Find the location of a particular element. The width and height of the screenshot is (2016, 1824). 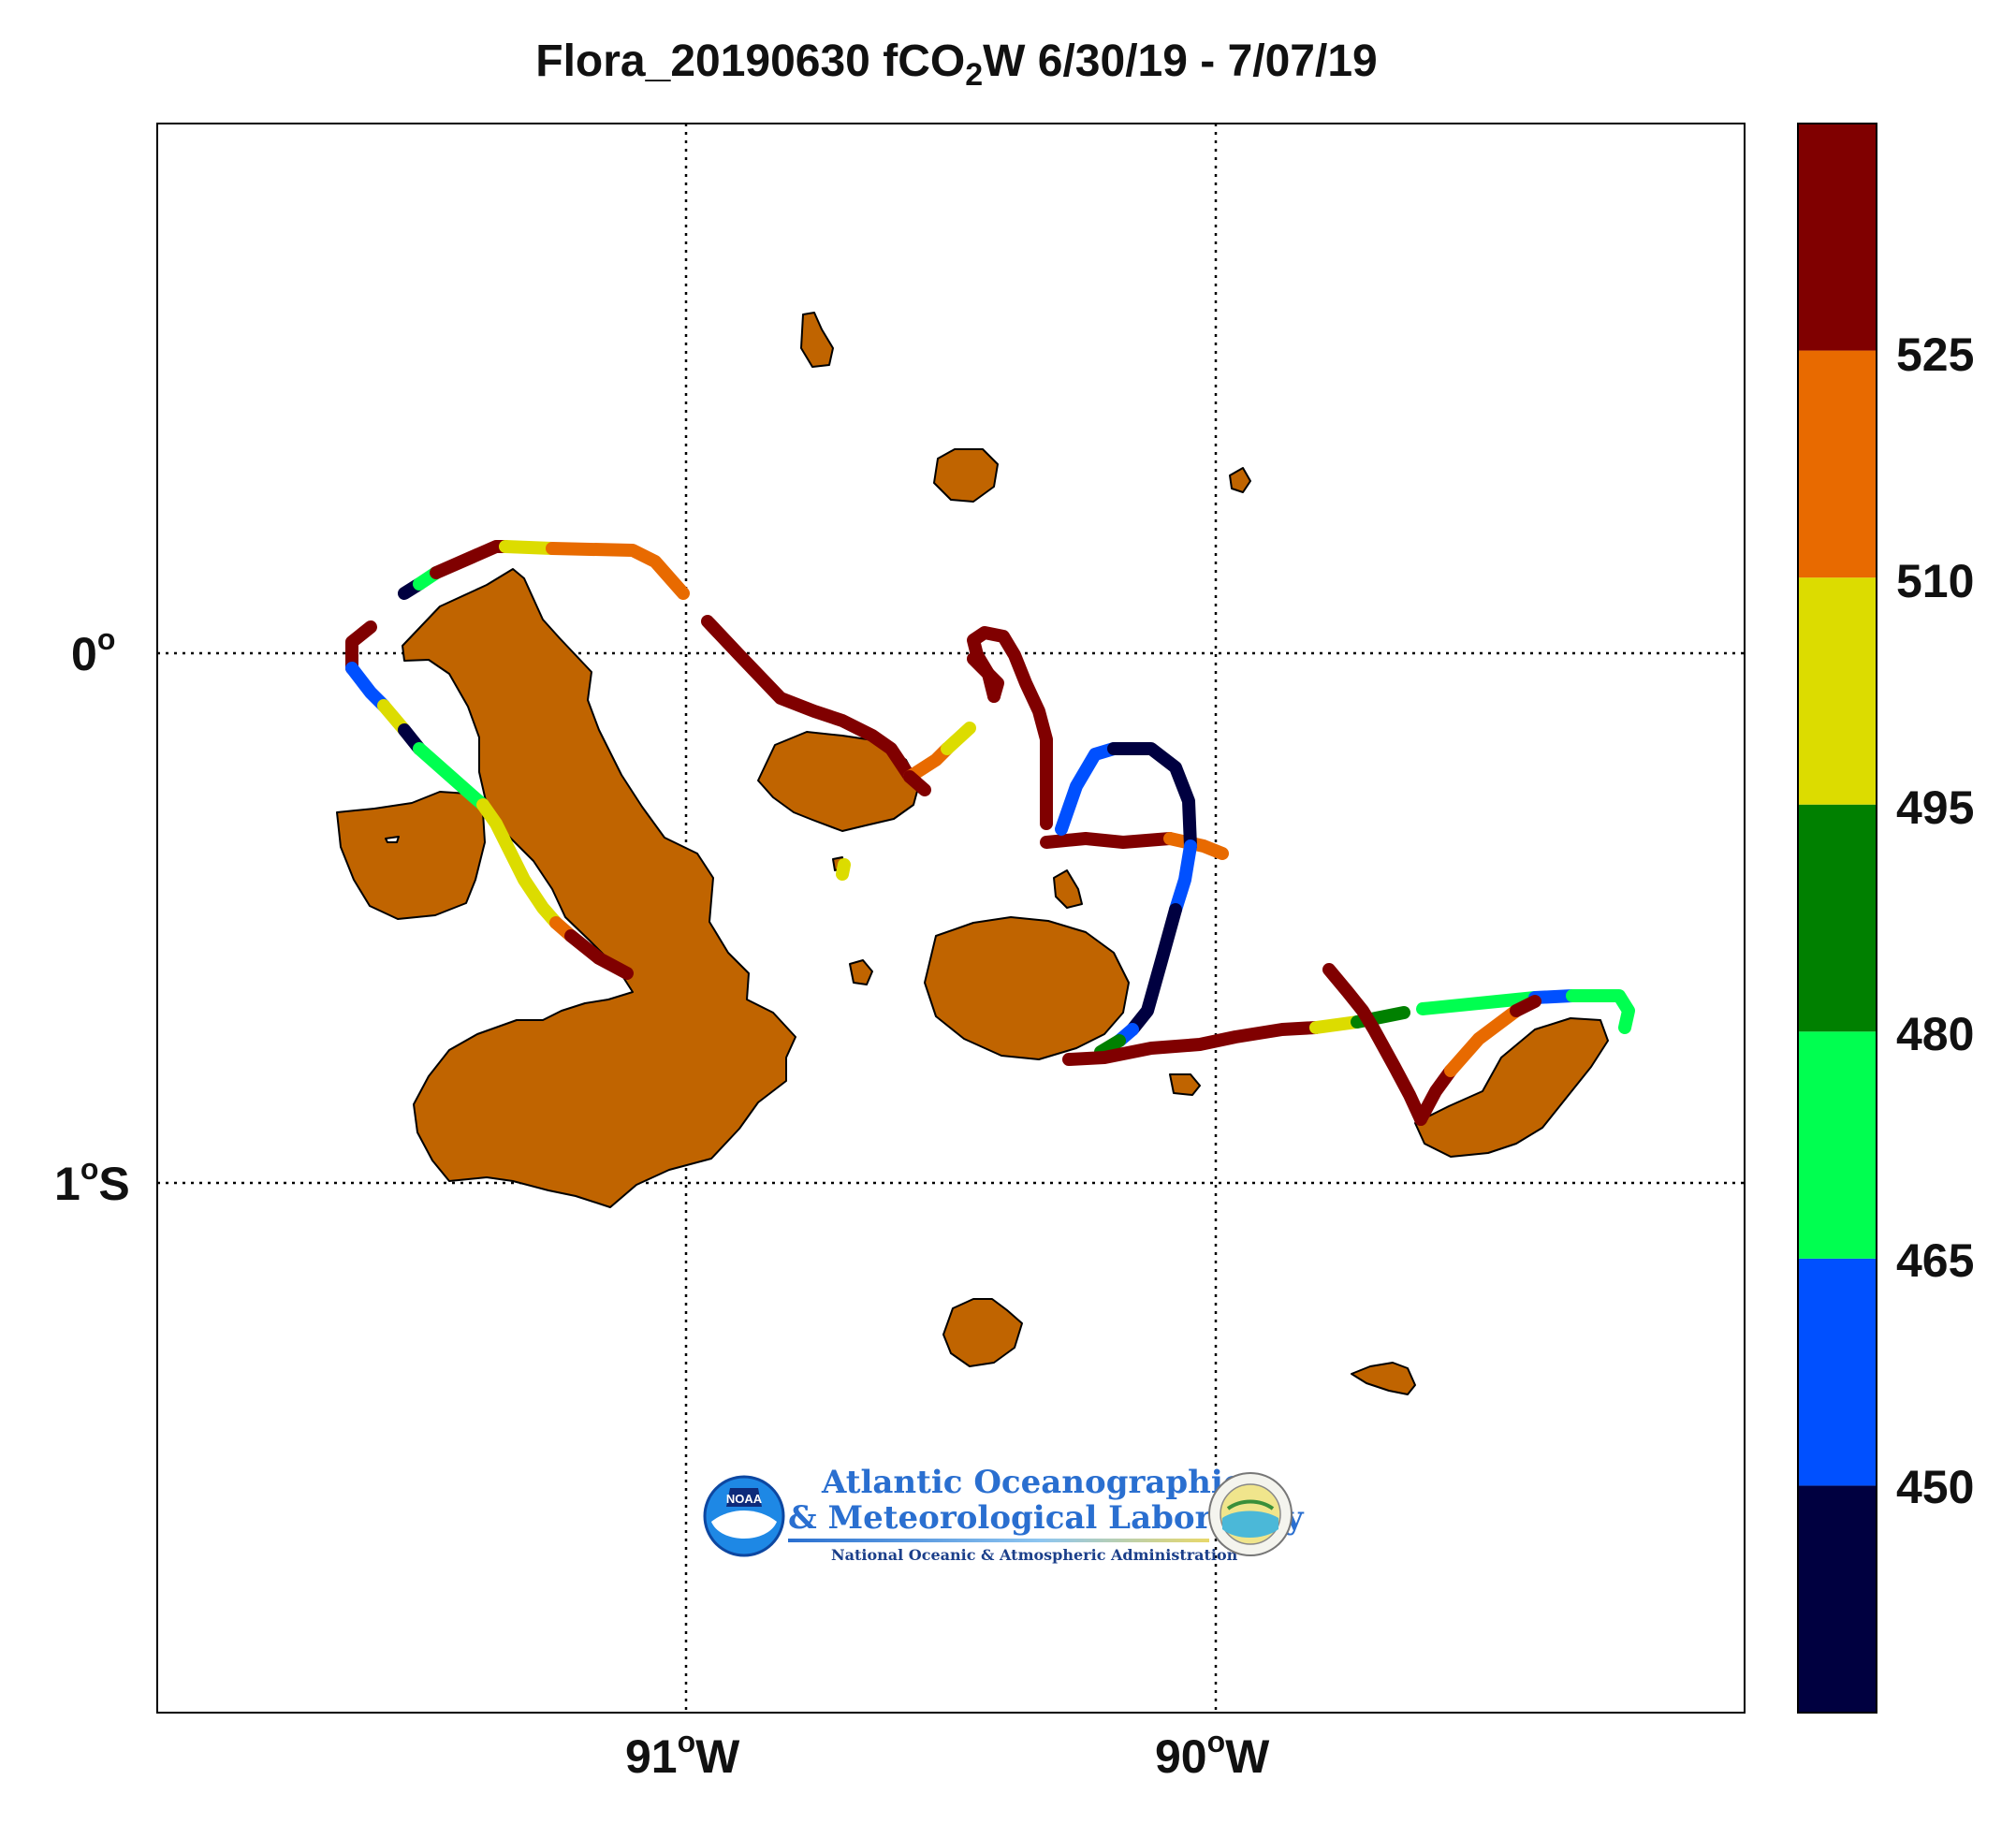

colorbar-label-465: 465 is located at coordinates (1935, 1260).